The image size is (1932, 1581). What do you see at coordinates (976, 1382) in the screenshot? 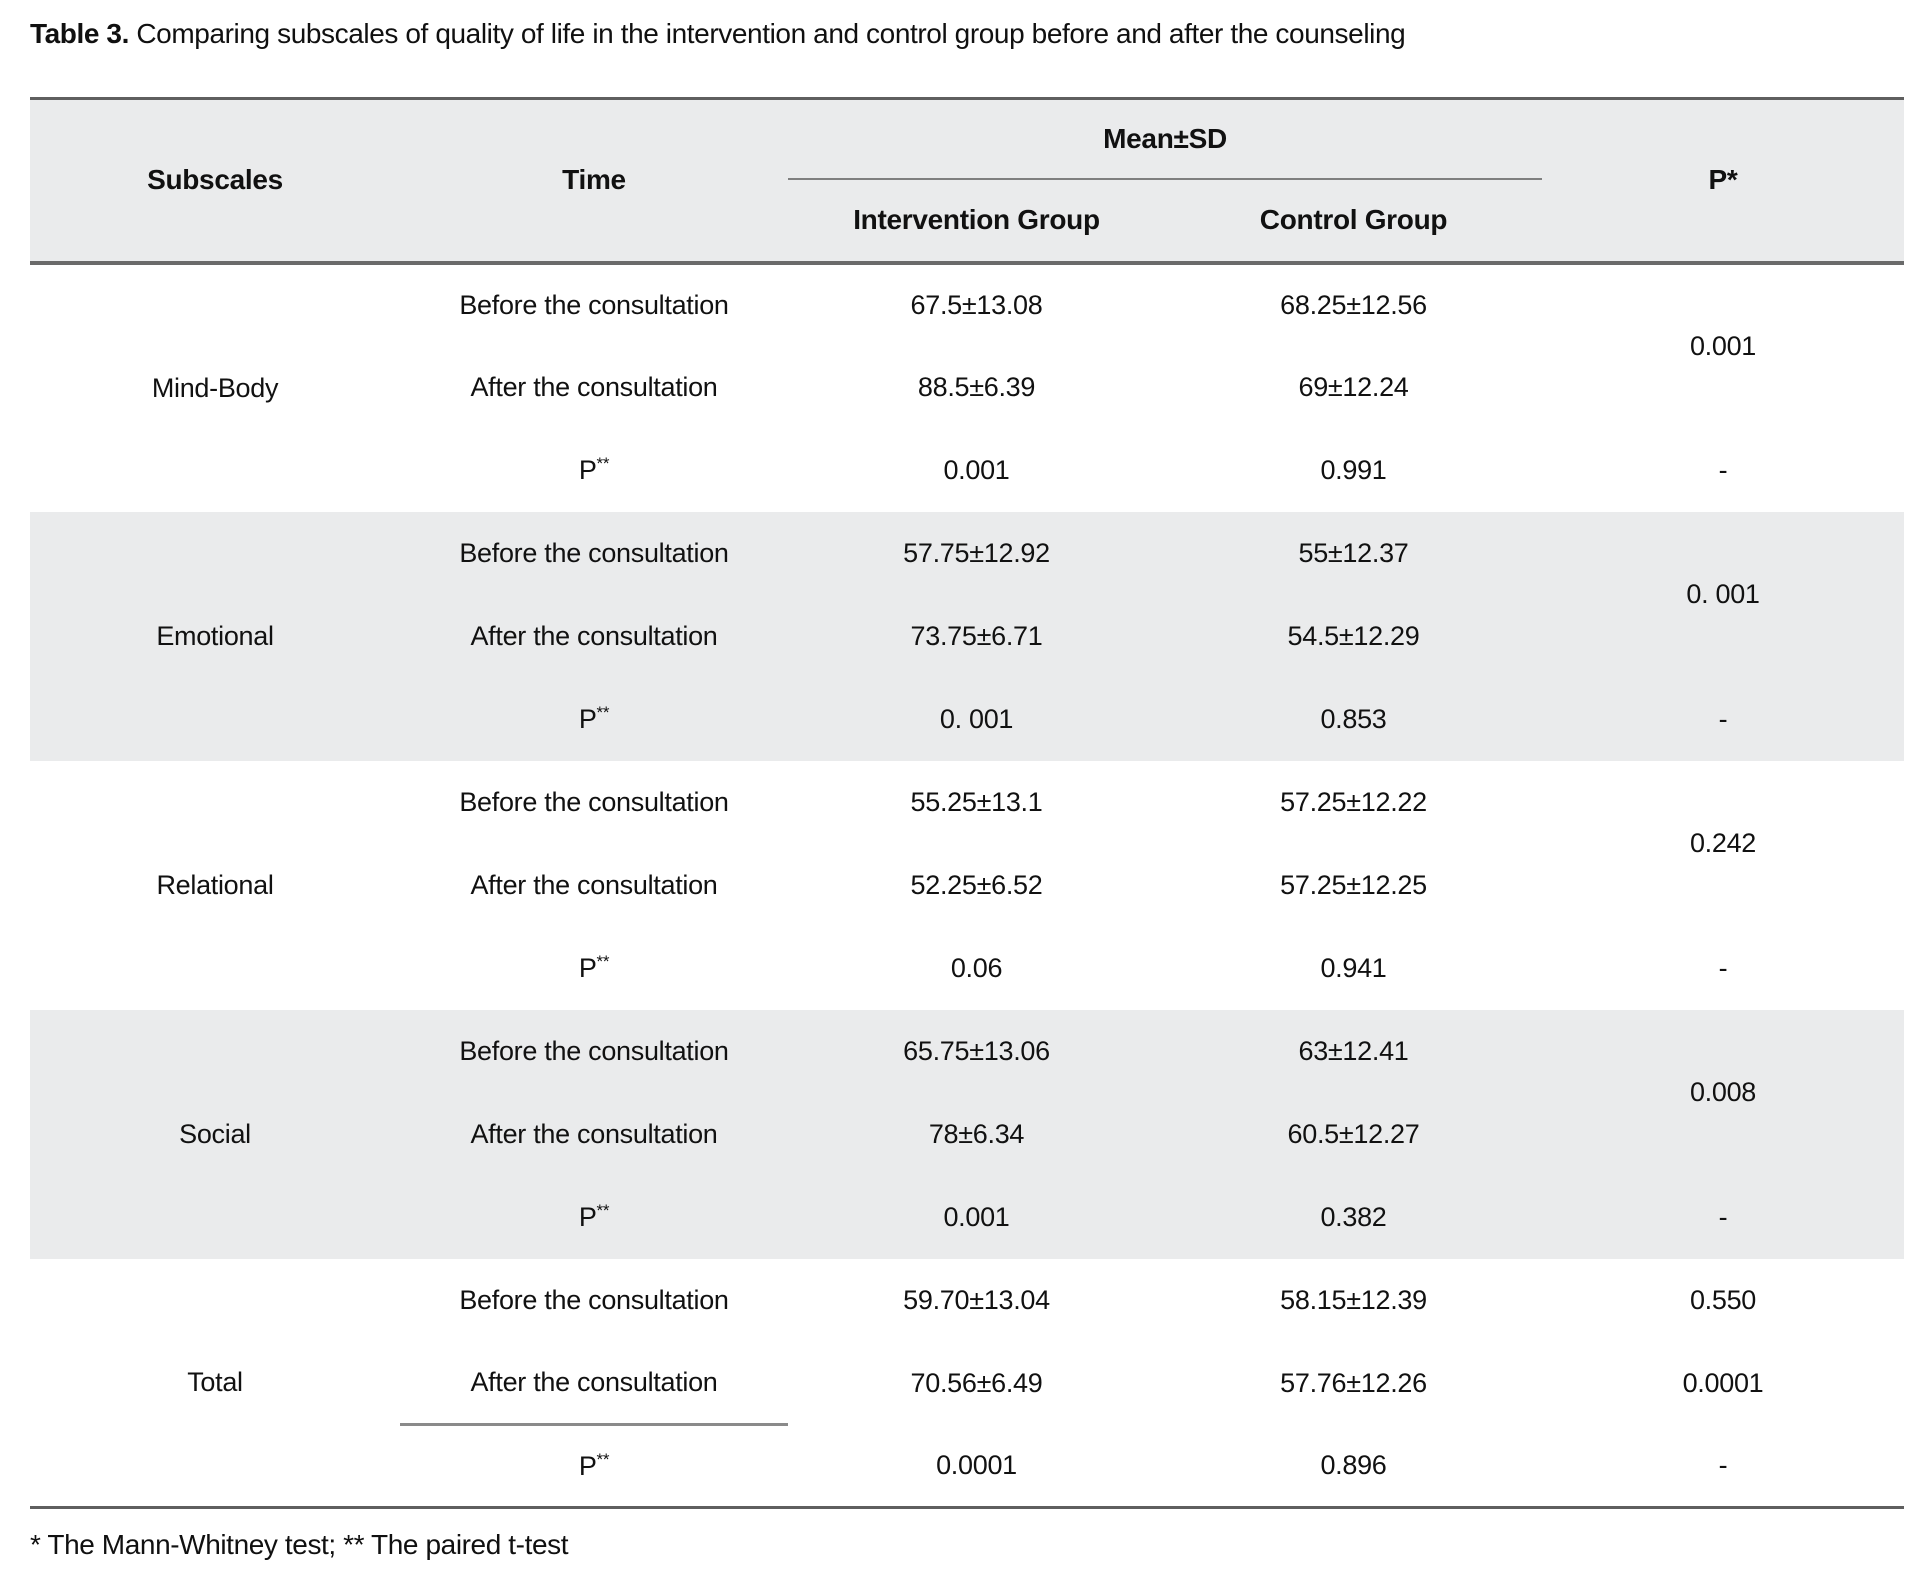
I see `value-cell: 70.56±6.49` at bounding box center [976, 1382].